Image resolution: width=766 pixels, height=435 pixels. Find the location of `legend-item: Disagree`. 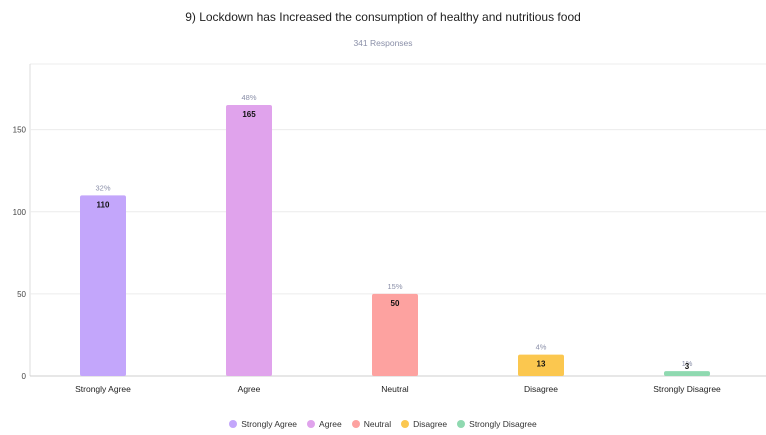

legend-item: Disagree is located at coordinates (424, 424).